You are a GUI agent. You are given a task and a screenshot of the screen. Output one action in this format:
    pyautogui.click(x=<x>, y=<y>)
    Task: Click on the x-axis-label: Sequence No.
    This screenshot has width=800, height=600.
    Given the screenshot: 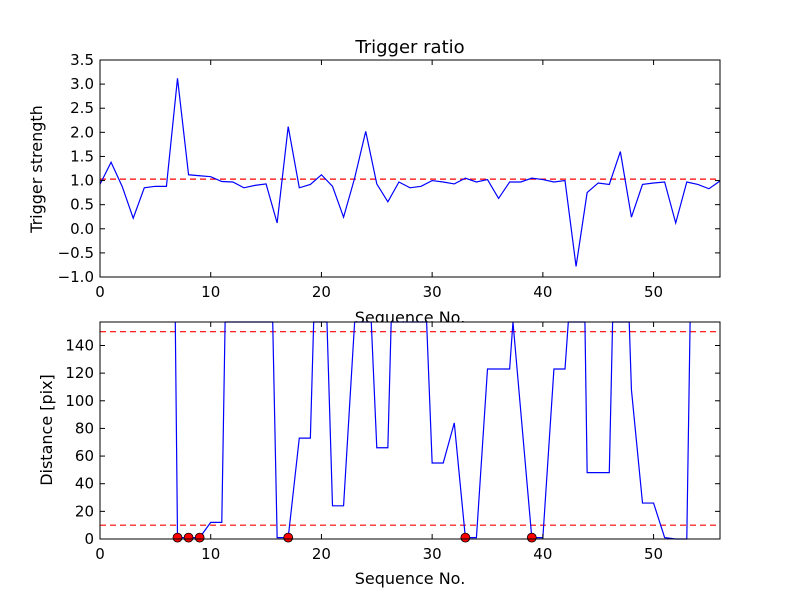 What is the action you would take?
    pyautogui.click(x=410, y=578)
    